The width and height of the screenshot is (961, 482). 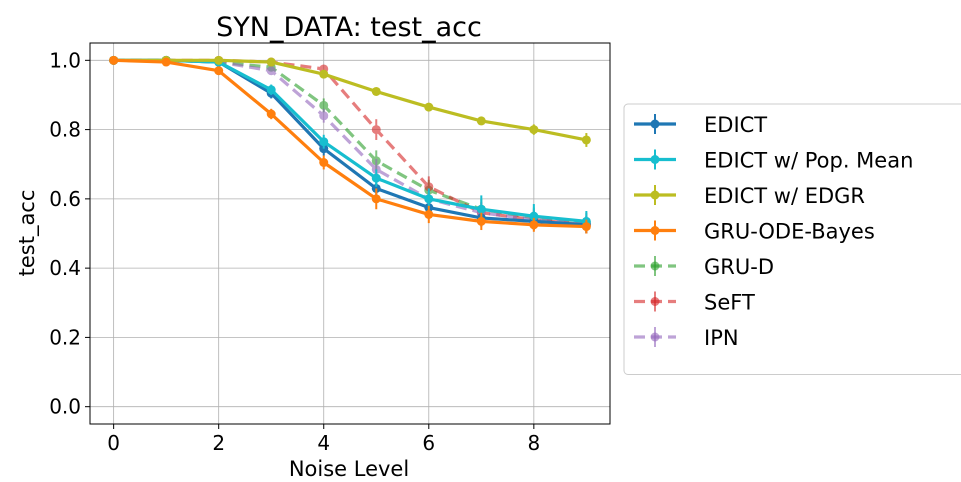 What do you see at coordinates (65, 130) in the screenshot?
I see `y-tick-label: 0.8` at bounding box center [65, 130].